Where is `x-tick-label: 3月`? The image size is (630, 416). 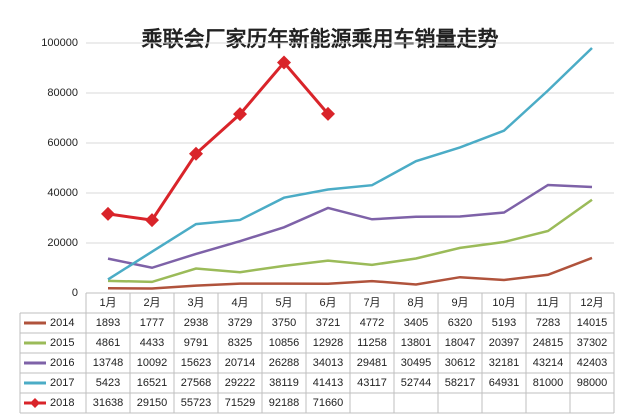 x-tick-label: 3月 is located at coordinates (195, 303).